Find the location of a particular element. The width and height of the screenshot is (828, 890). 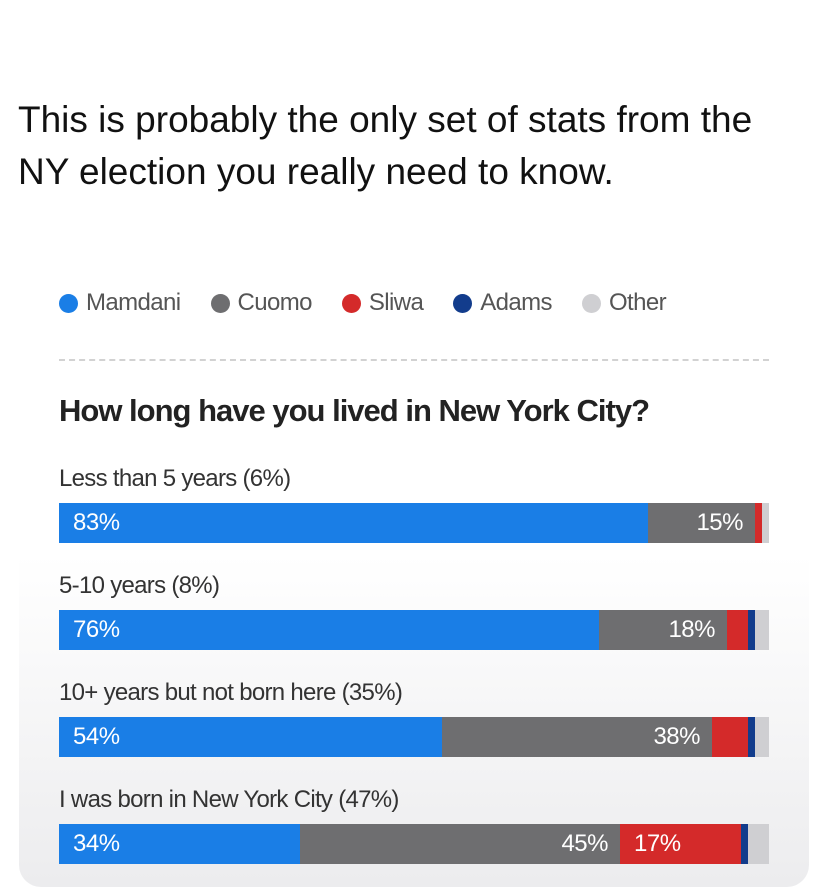

stacked-bar: 34% 45% 17% is located at coordinates (414, 844).